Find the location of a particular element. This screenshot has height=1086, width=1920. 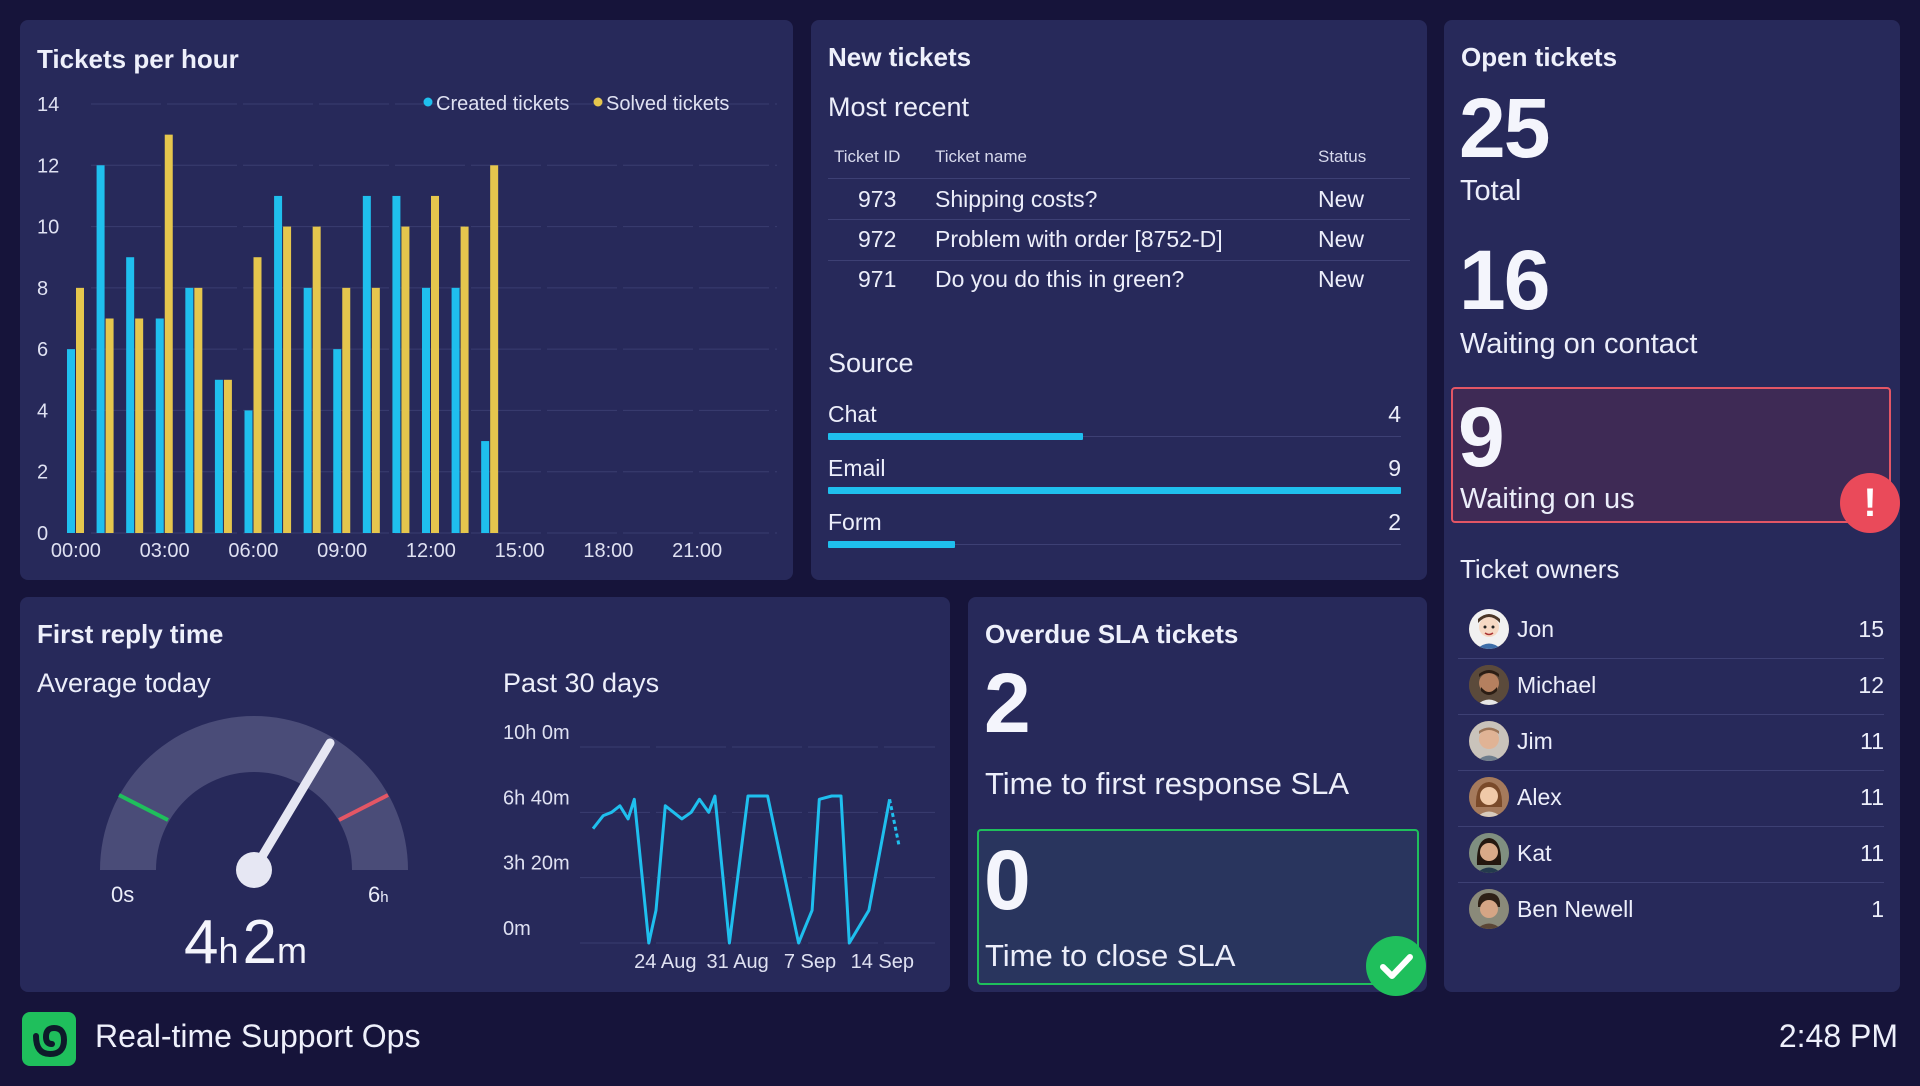

avatar is located at coordinates (1489, 741).